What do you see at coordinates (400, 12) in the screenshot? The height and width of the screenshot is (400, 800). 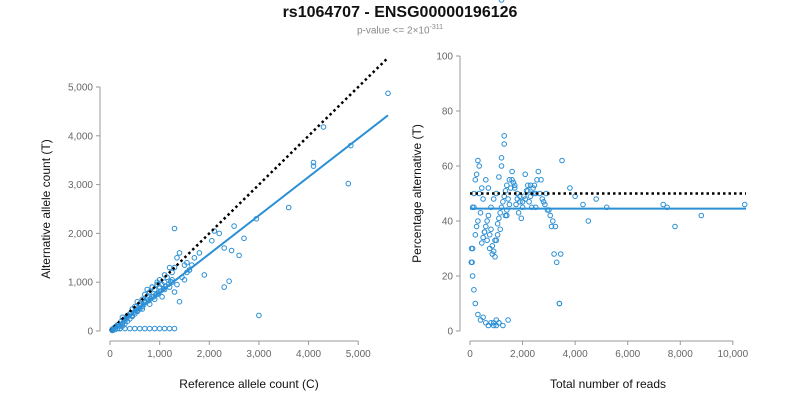 I see `page-title: rs1064707 - ENSG00000196126` at bounding box center [400, 12].